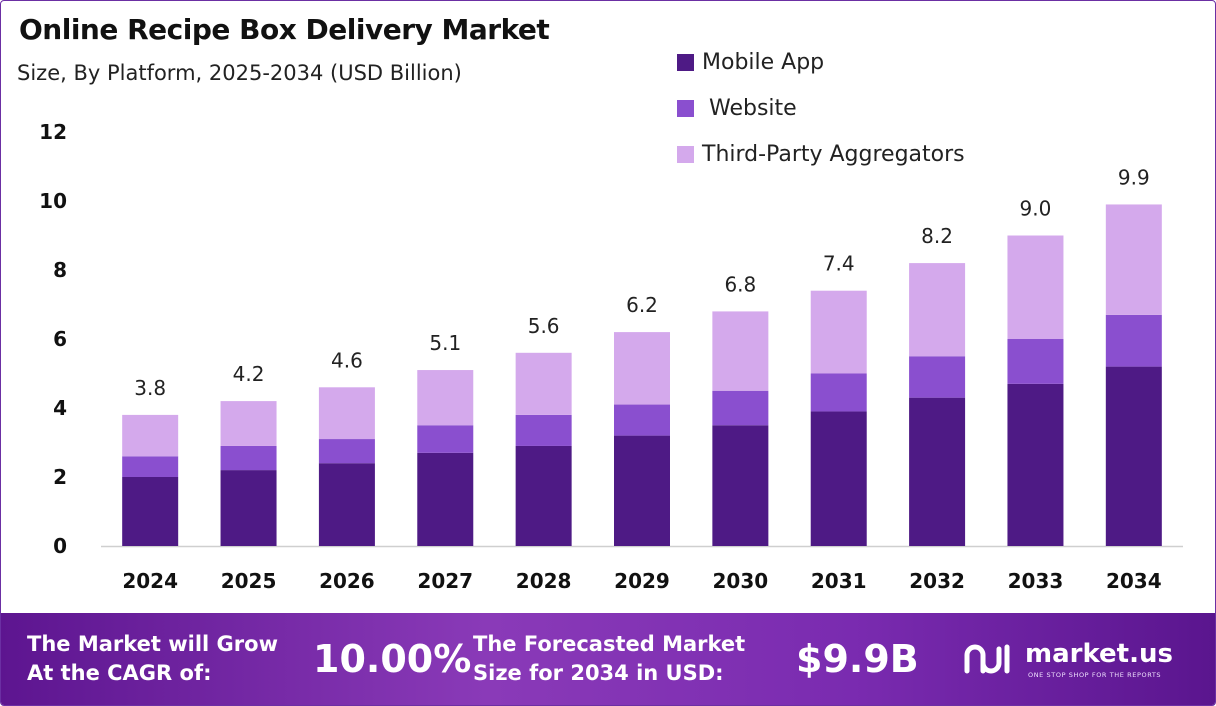  Describe the element at coordinates (1134, 581) in the screenshot. I see `x-tick-label: 2034` at that location.